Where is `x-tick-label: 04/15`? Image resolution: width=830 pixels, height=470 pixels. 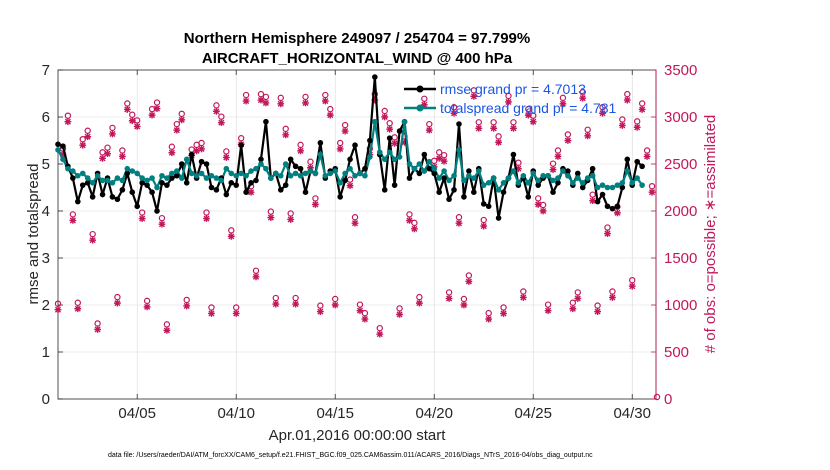
x-tick-label: 04/15 is located at coordinates (335, 413).